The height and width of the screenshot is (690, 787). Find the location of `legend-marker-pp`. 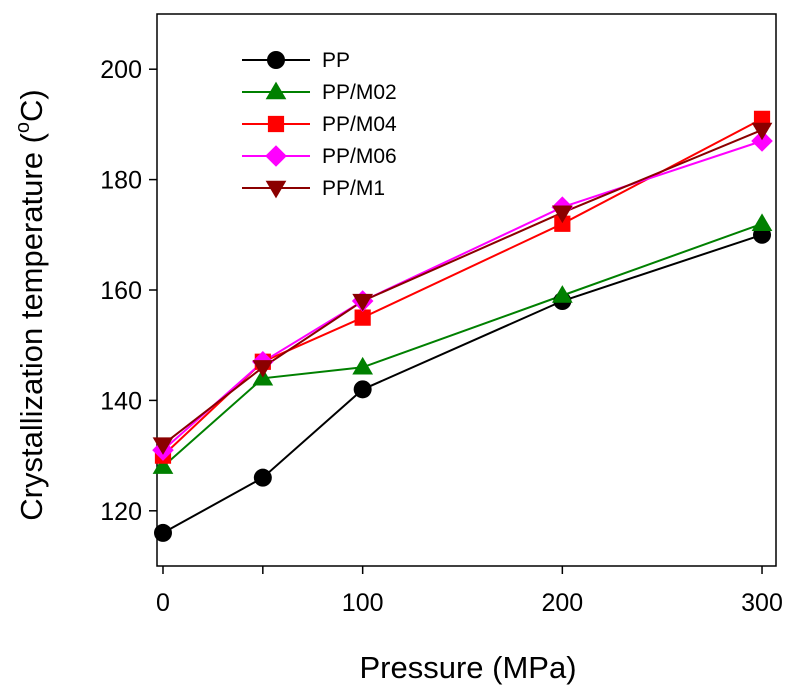

legend-marker-pp is located at coordinates (276, 60).